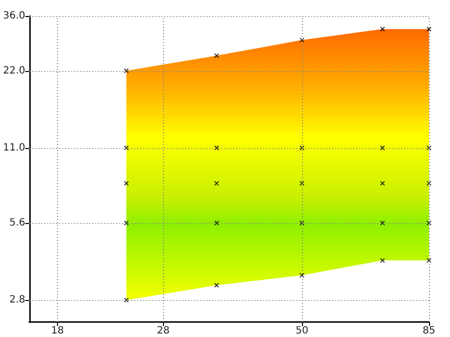  Describe the element at coordinates (302, 331) in the screenshot. I see `x-tick-label: 50` at that location.